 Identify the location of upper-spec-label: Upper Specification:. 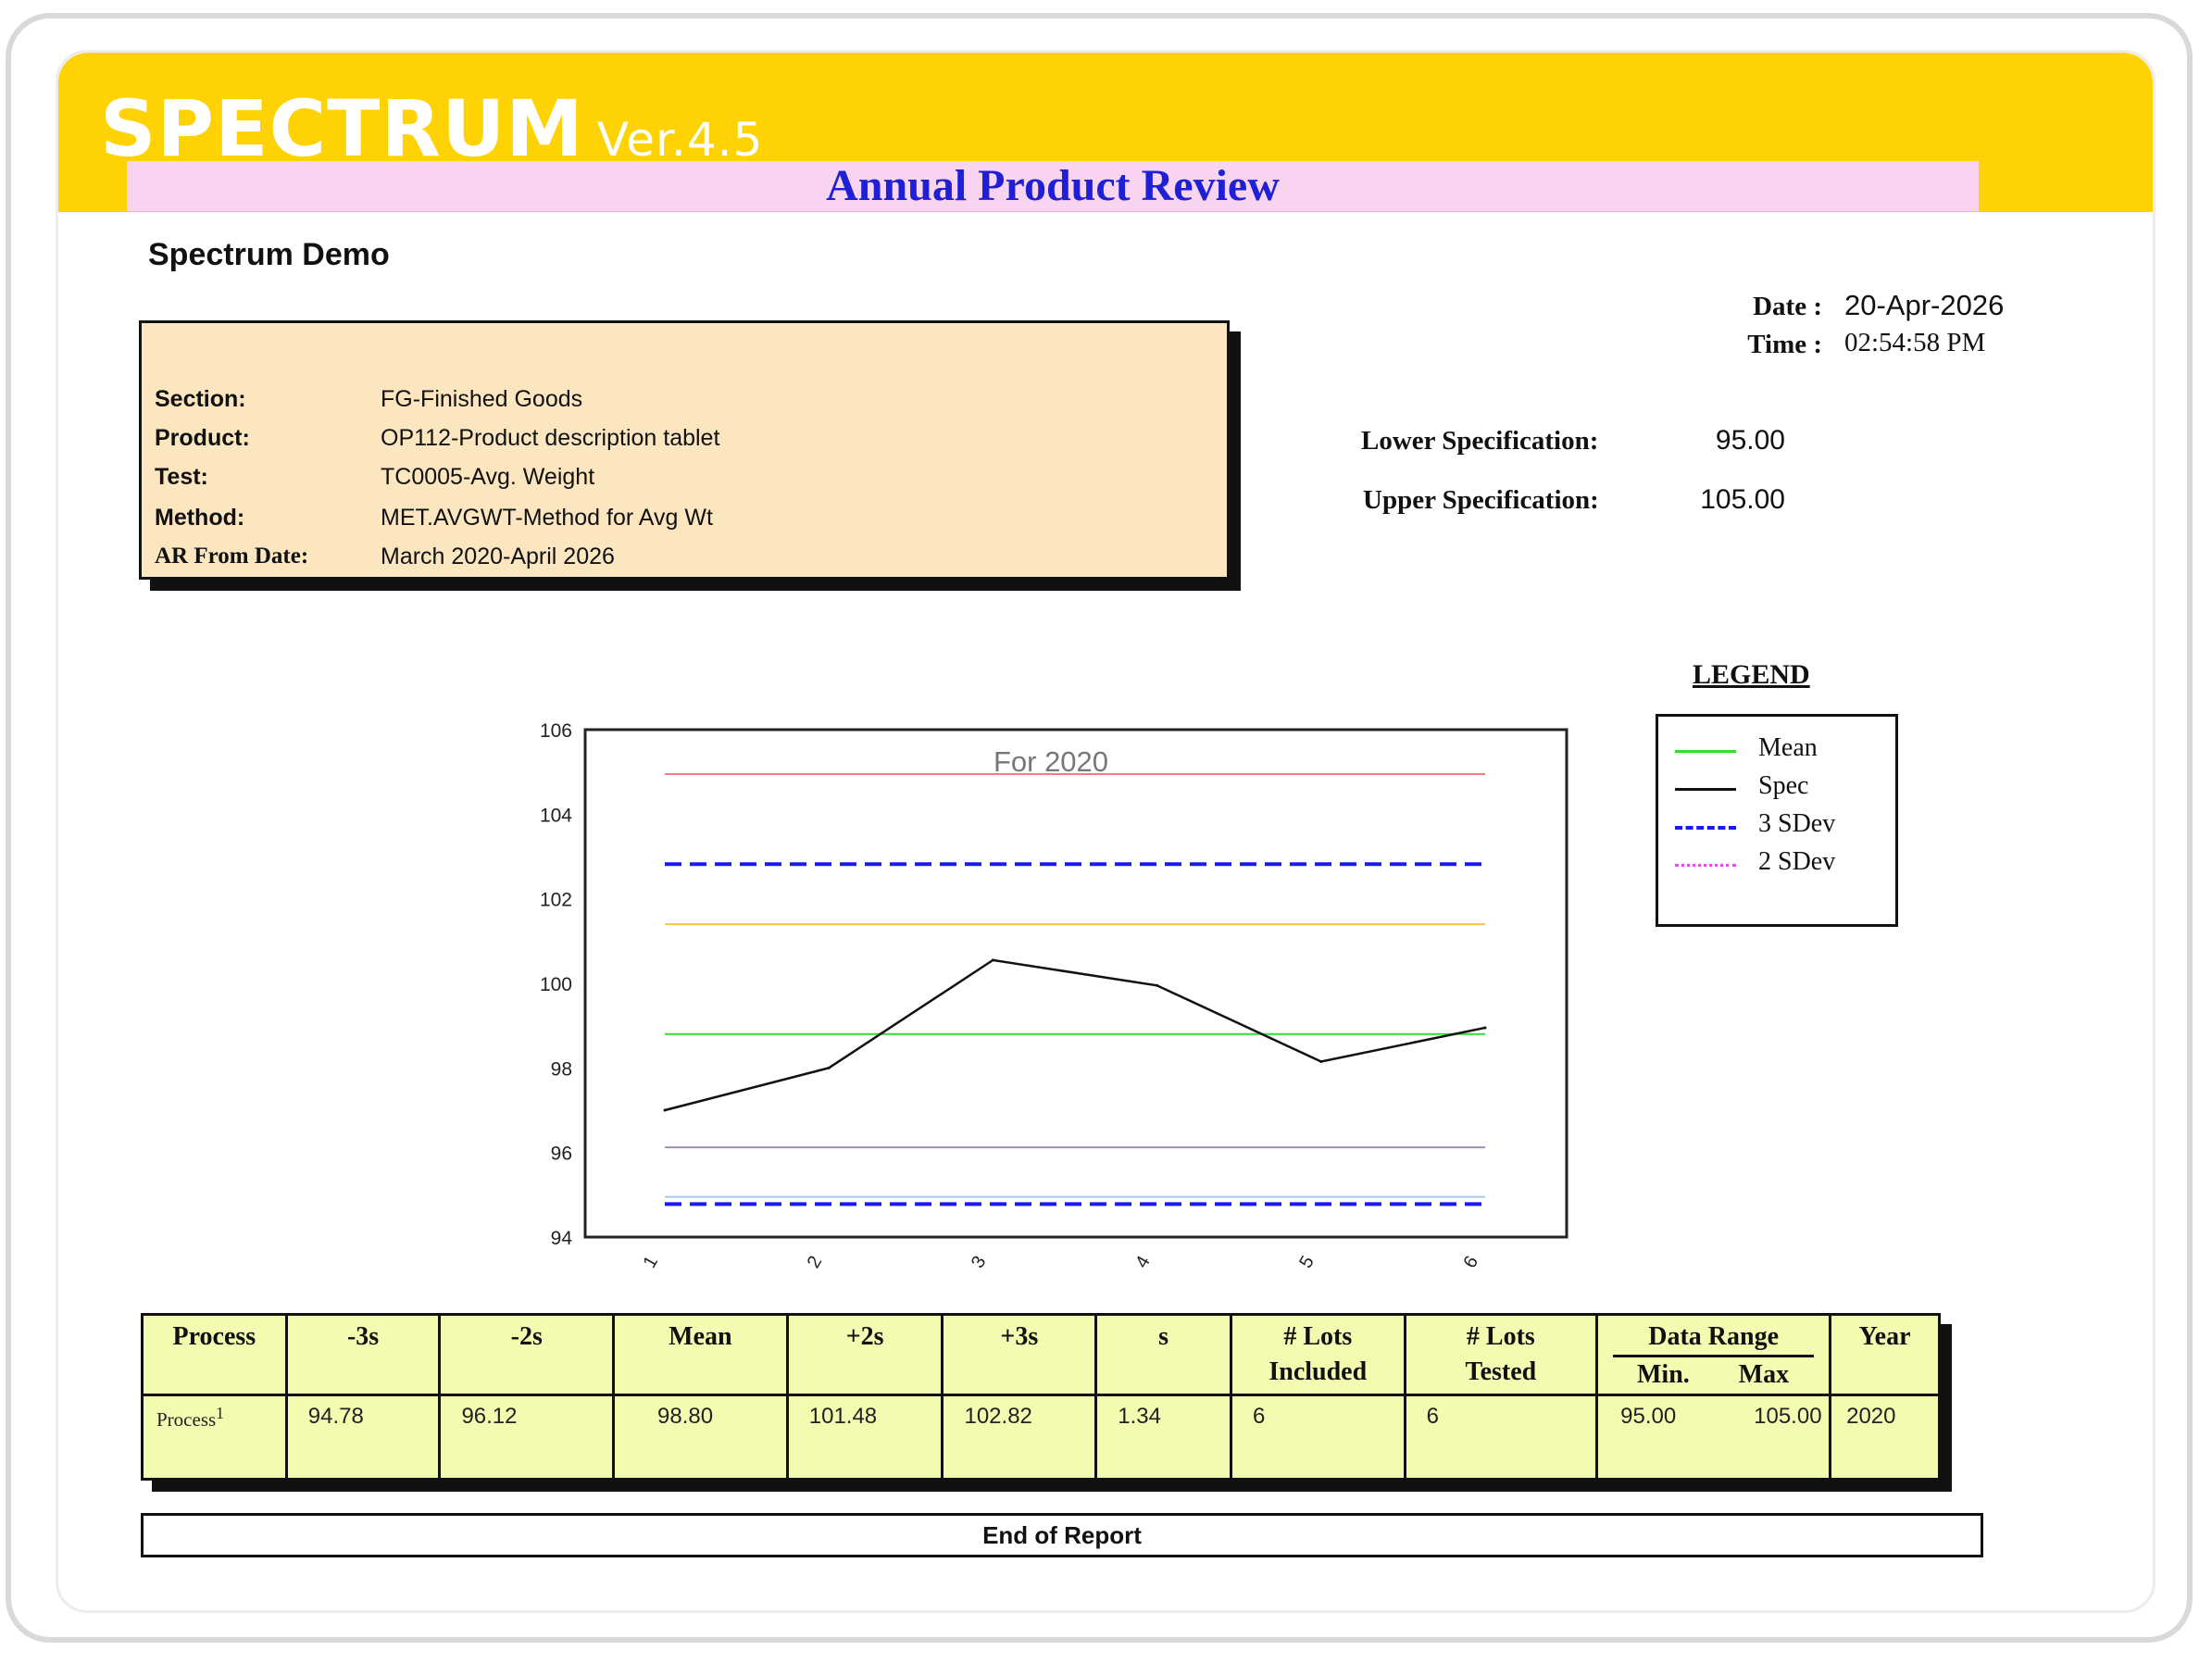
(1481, 500).